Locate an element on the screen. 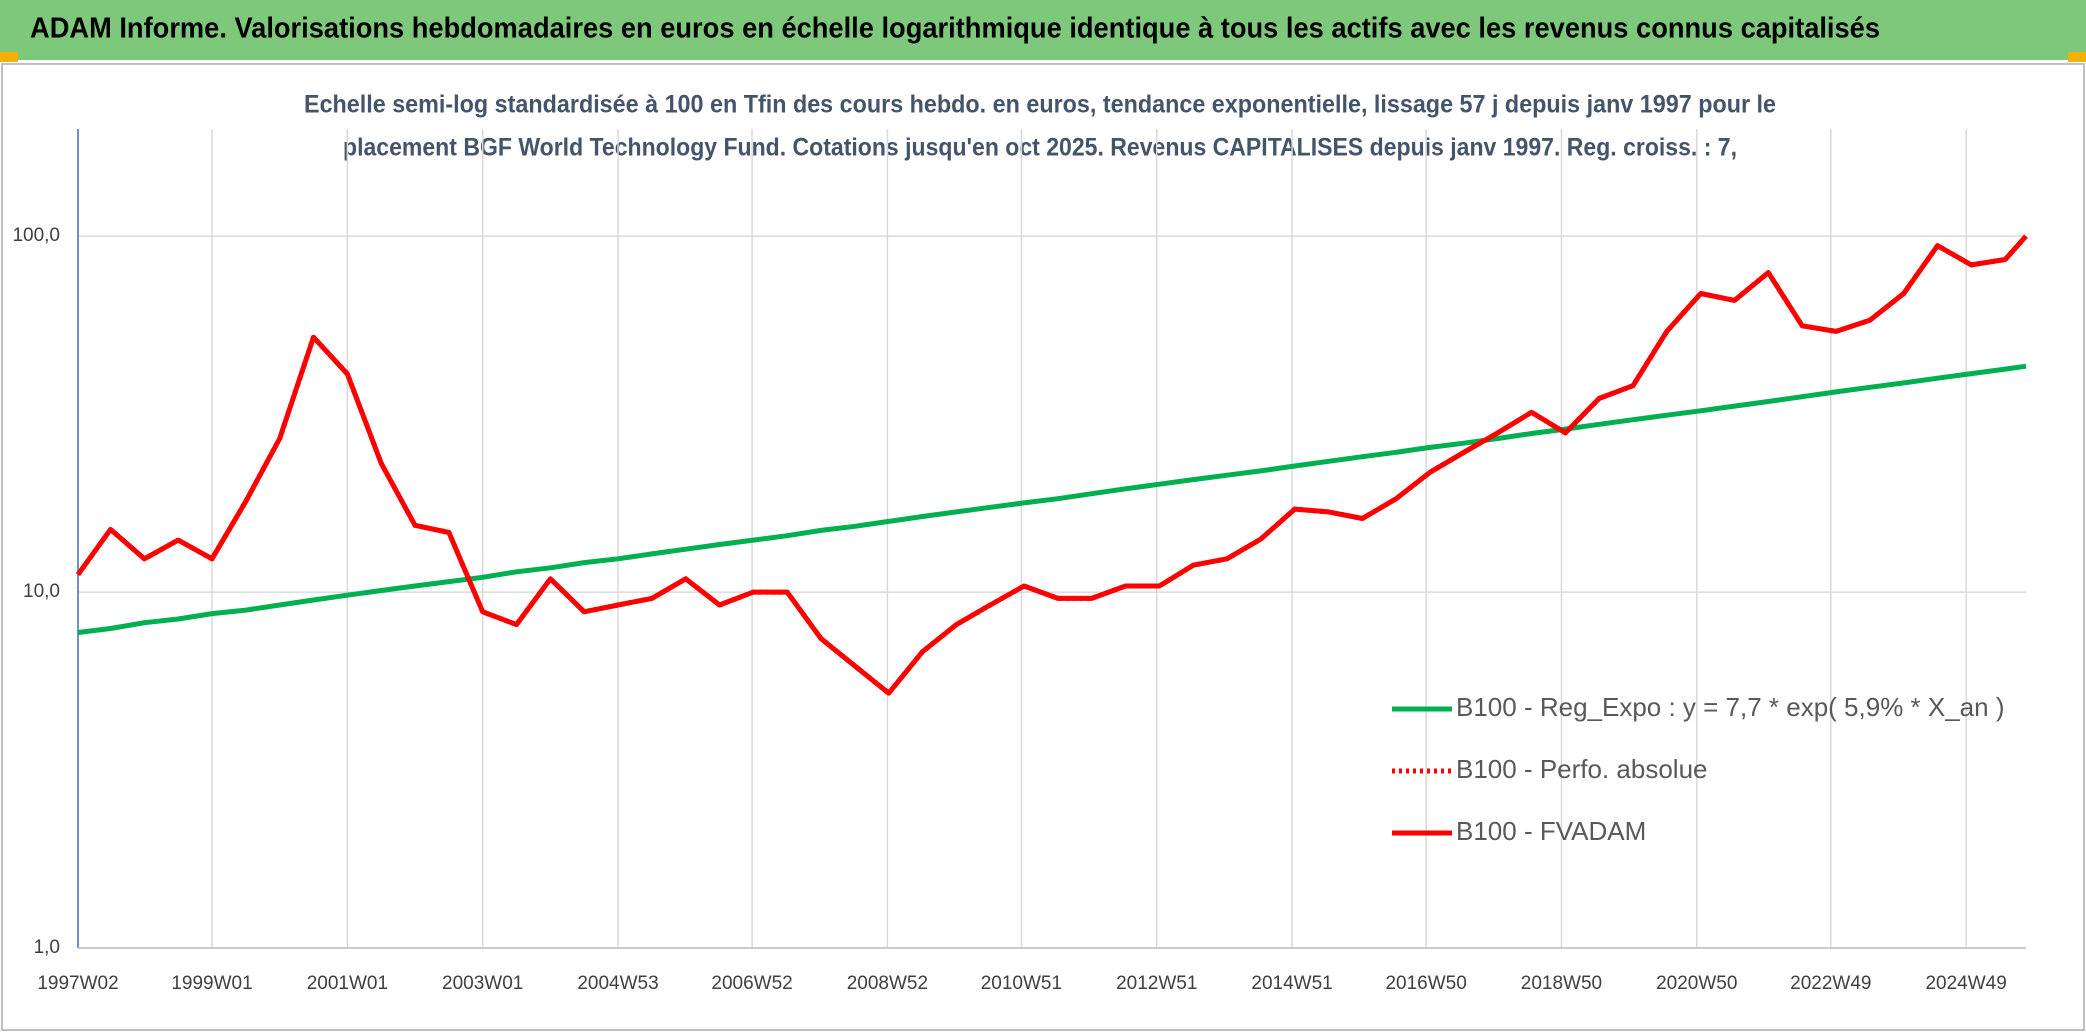  y-tick-label: 10,0 is located at coordinates (41, 591).